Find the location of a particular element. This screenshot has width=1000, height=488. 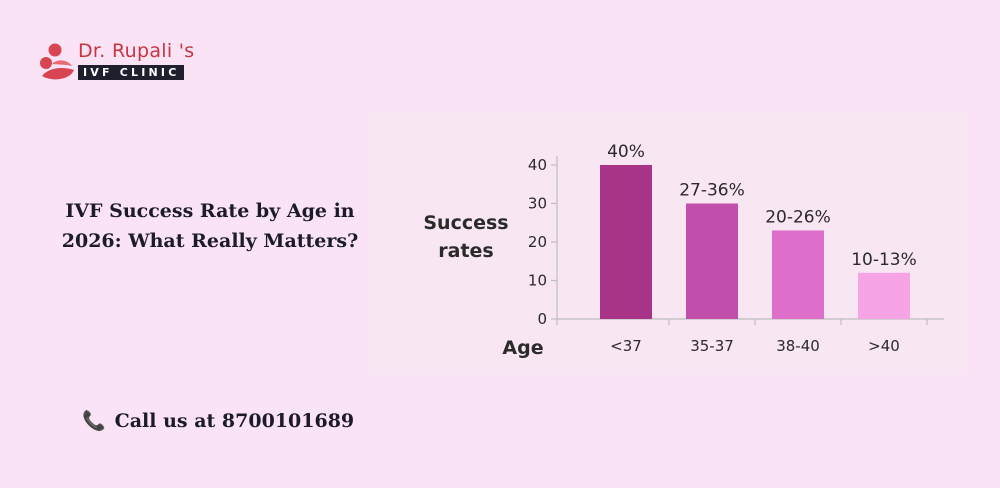

title-line-1: IVF Success Rate by Age in is located at coordinates (210, 211).